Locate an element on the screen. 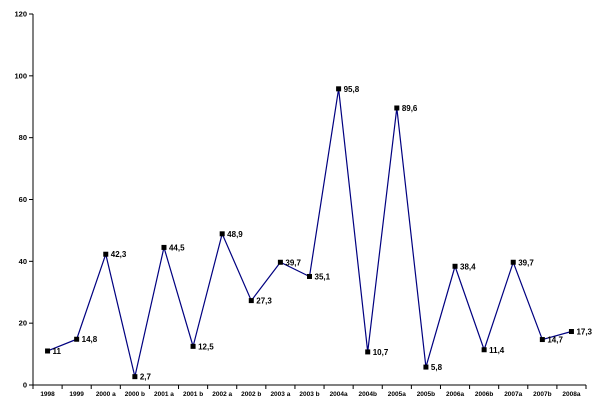 This screenshot has height=398, width=593. x-tick-label: 2005a is located at coordinates (397, 394).